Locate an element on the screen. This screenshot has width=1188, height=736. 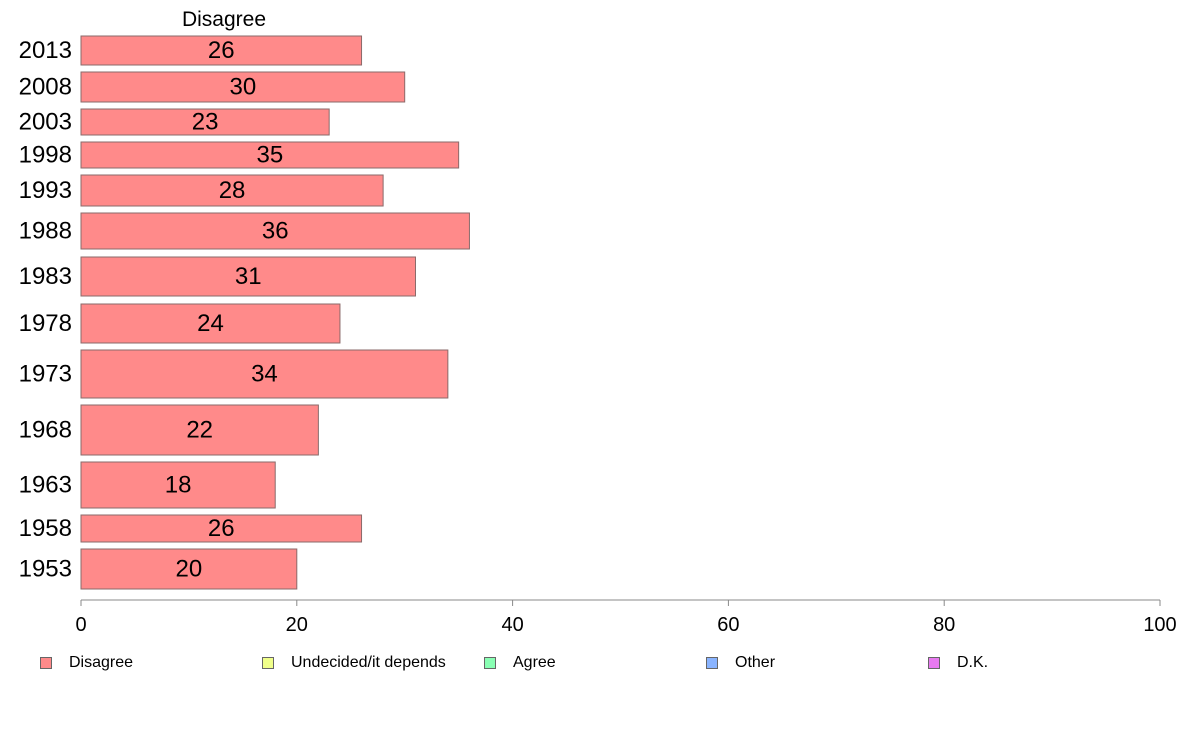
bar-1953 is located at coordinates (189, 569).